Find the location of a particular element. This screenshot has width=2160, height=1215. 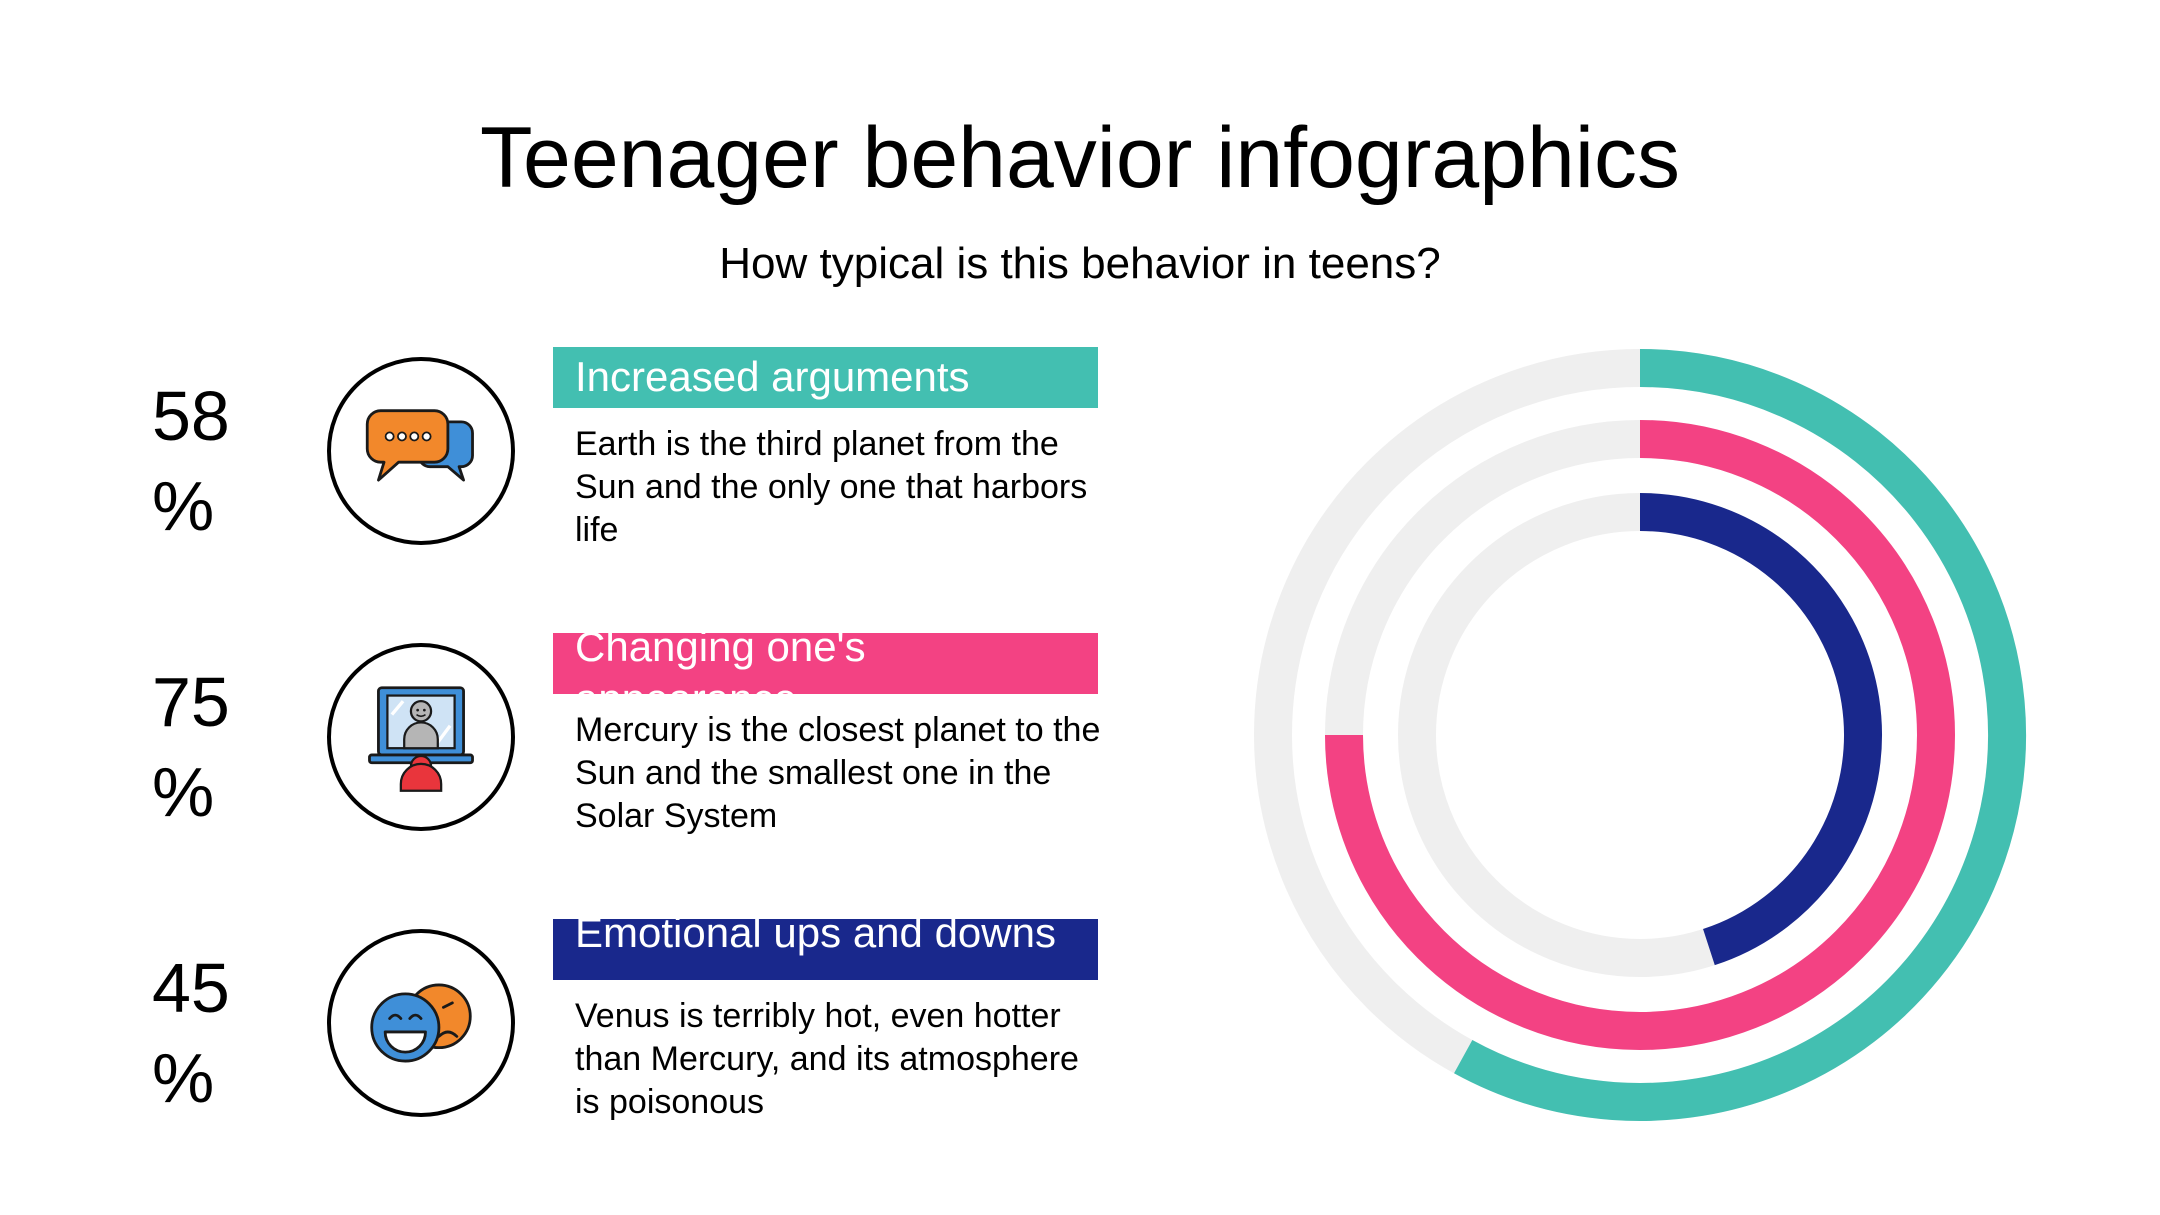

item-label: Changing one's appearance is located at coordinates (720, 663).